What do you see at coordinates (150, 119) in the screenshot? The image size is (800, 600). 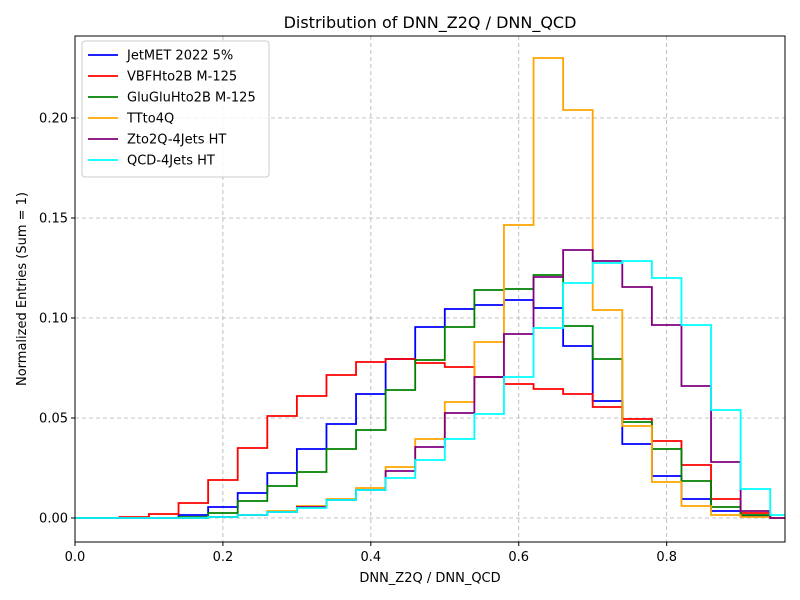 I see `legend-label: TTto4Q` at bounding box center [150, 119].